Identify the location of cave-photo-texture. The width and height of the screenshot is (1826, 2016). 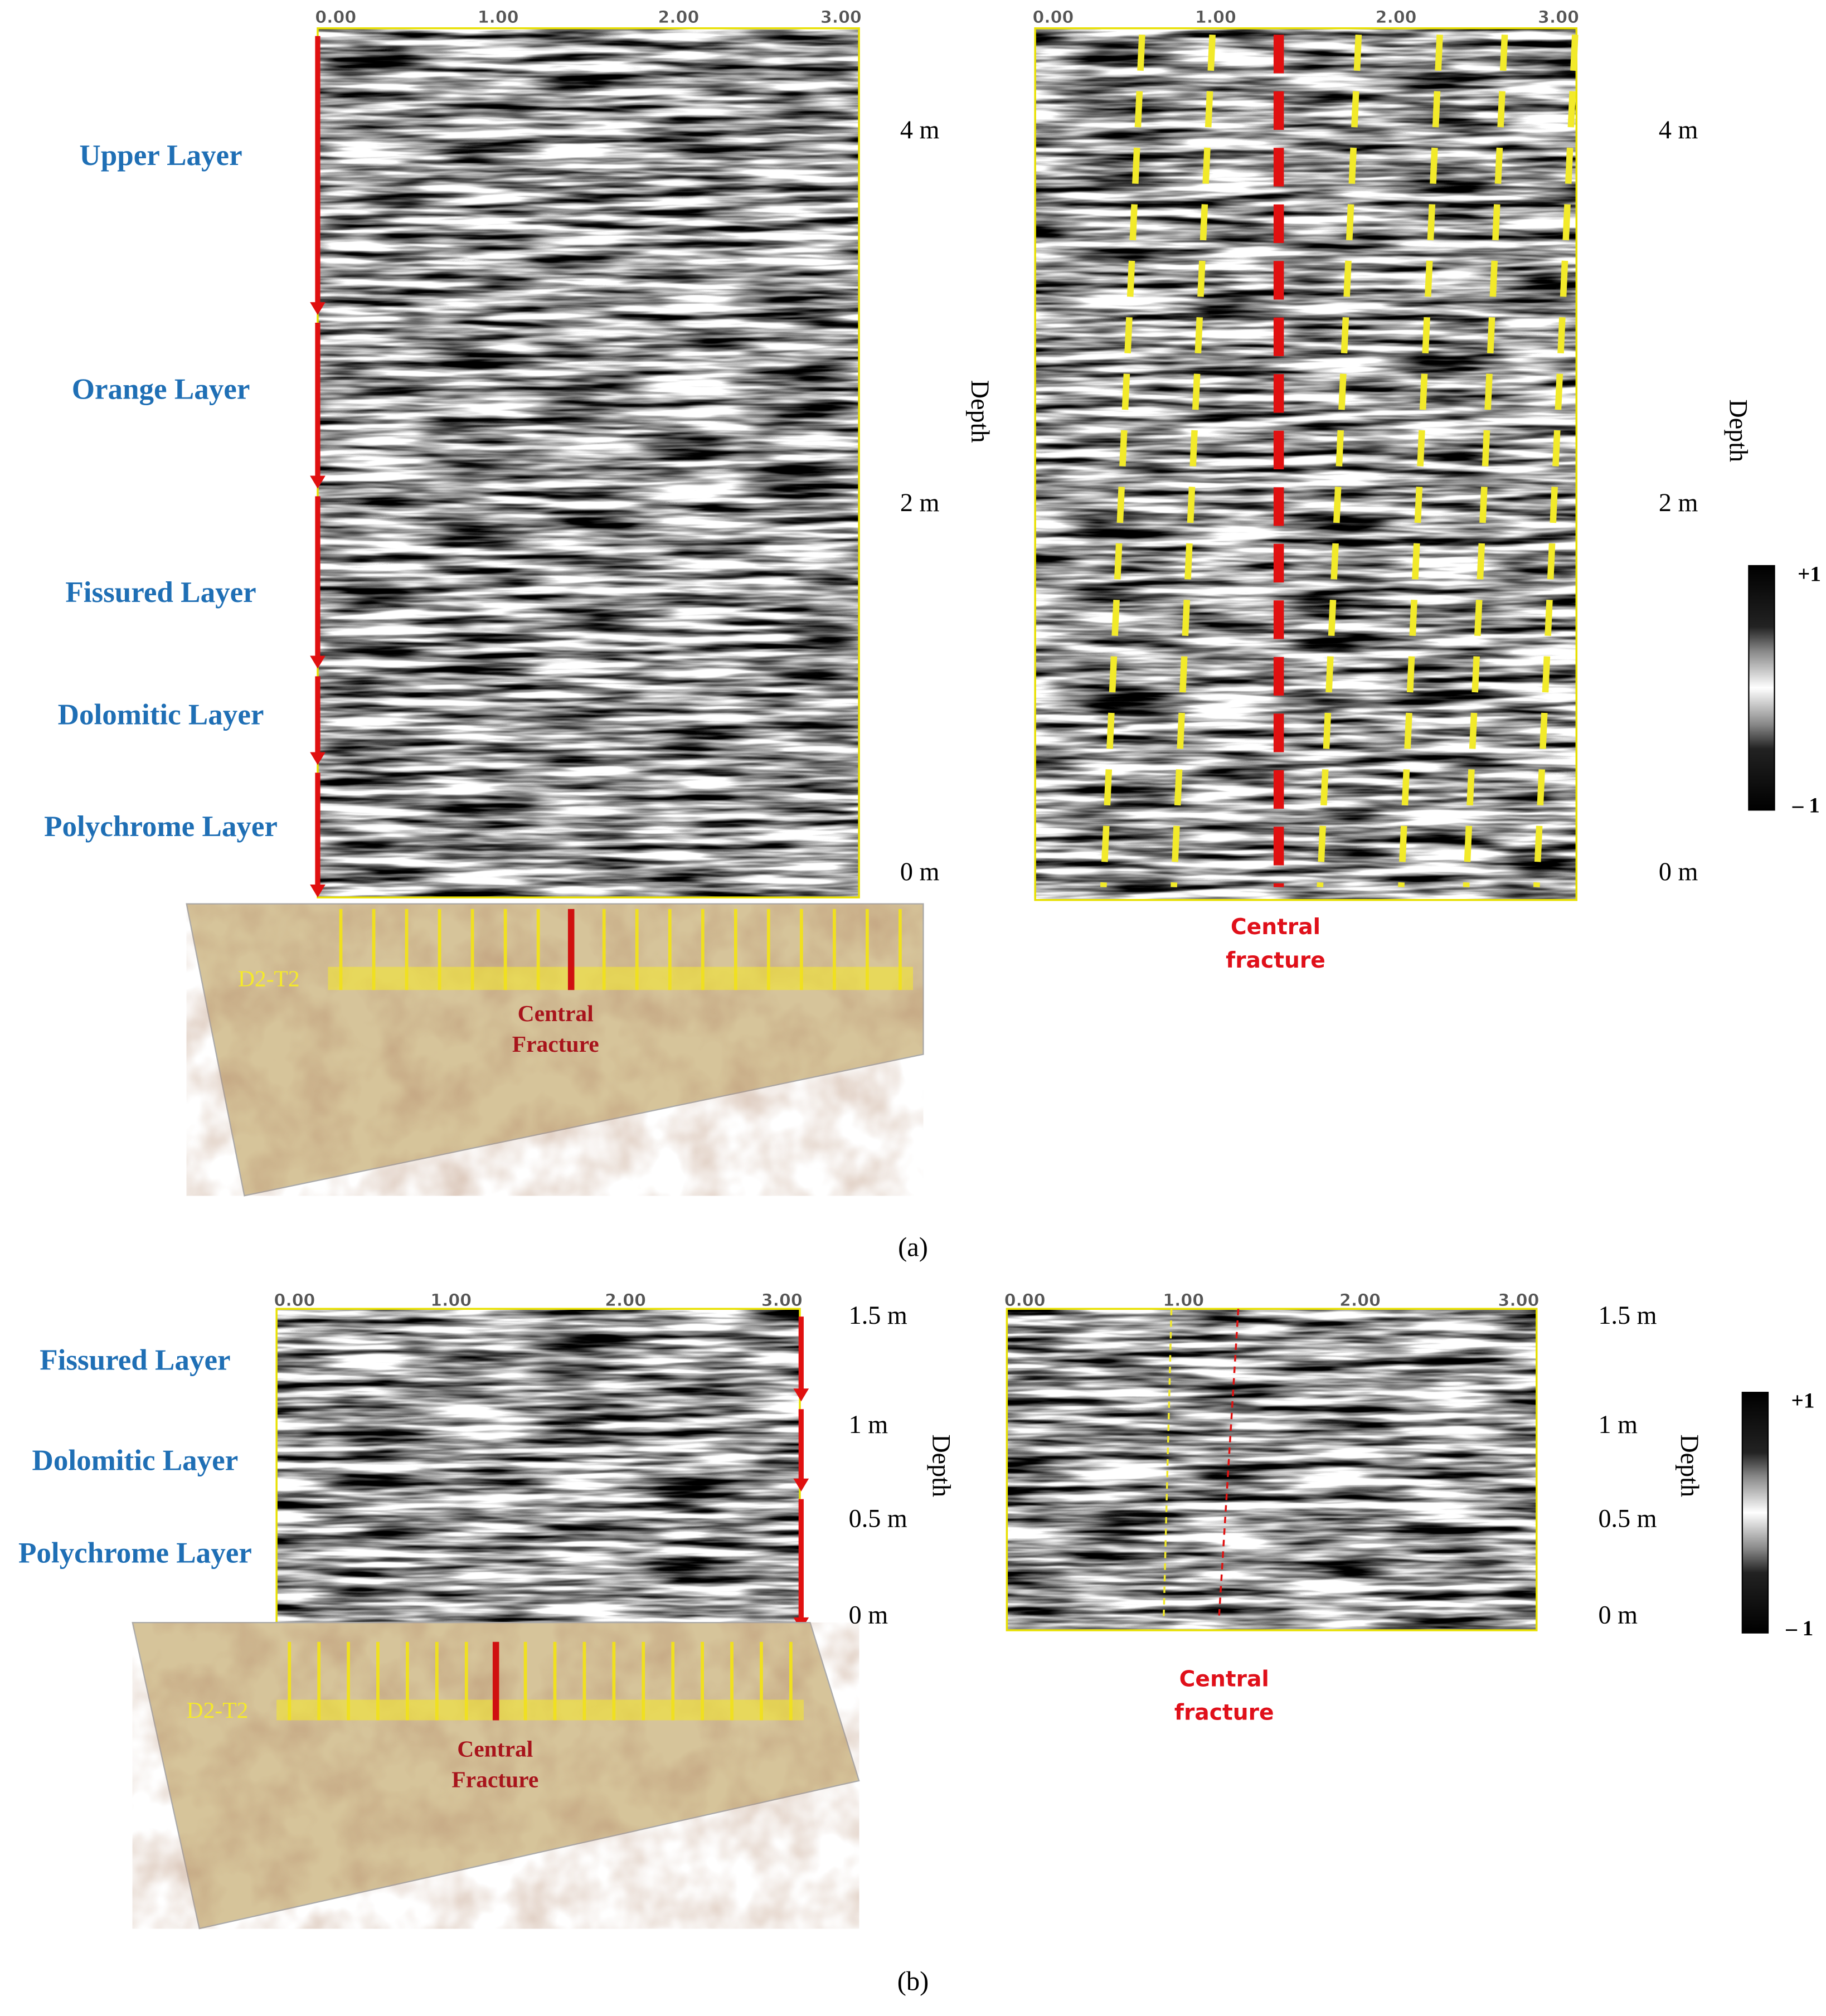
(495, 1775).